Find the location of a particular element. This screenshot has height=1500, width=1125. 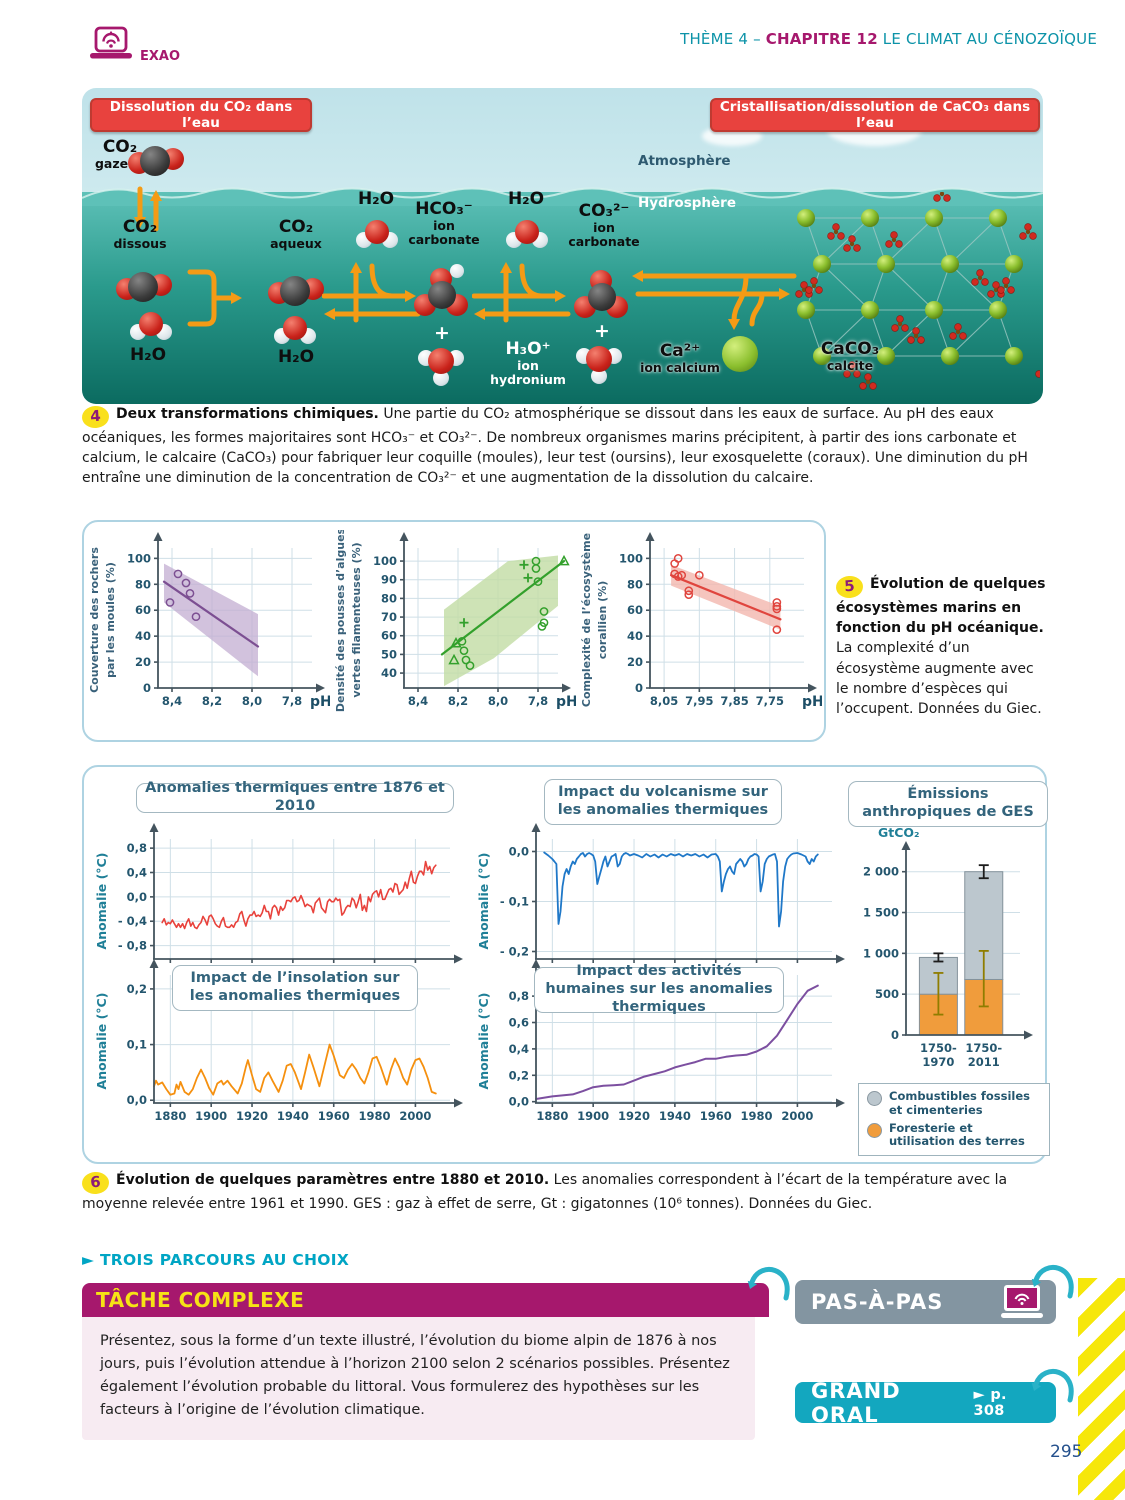

emissions-chart-title: Émissions anthropiques de GES is located at coordinates (948, 804).